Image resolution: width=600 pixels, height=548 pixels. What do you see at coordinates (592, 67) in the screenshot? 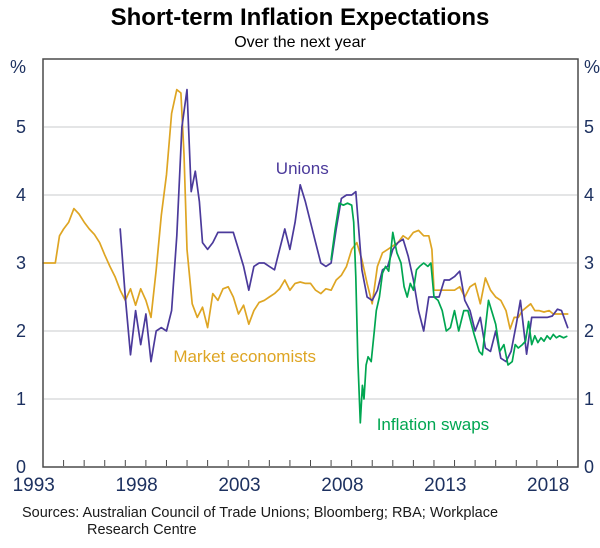
I see `y-axis-unit-right: %` at bounding box center [592, 67].